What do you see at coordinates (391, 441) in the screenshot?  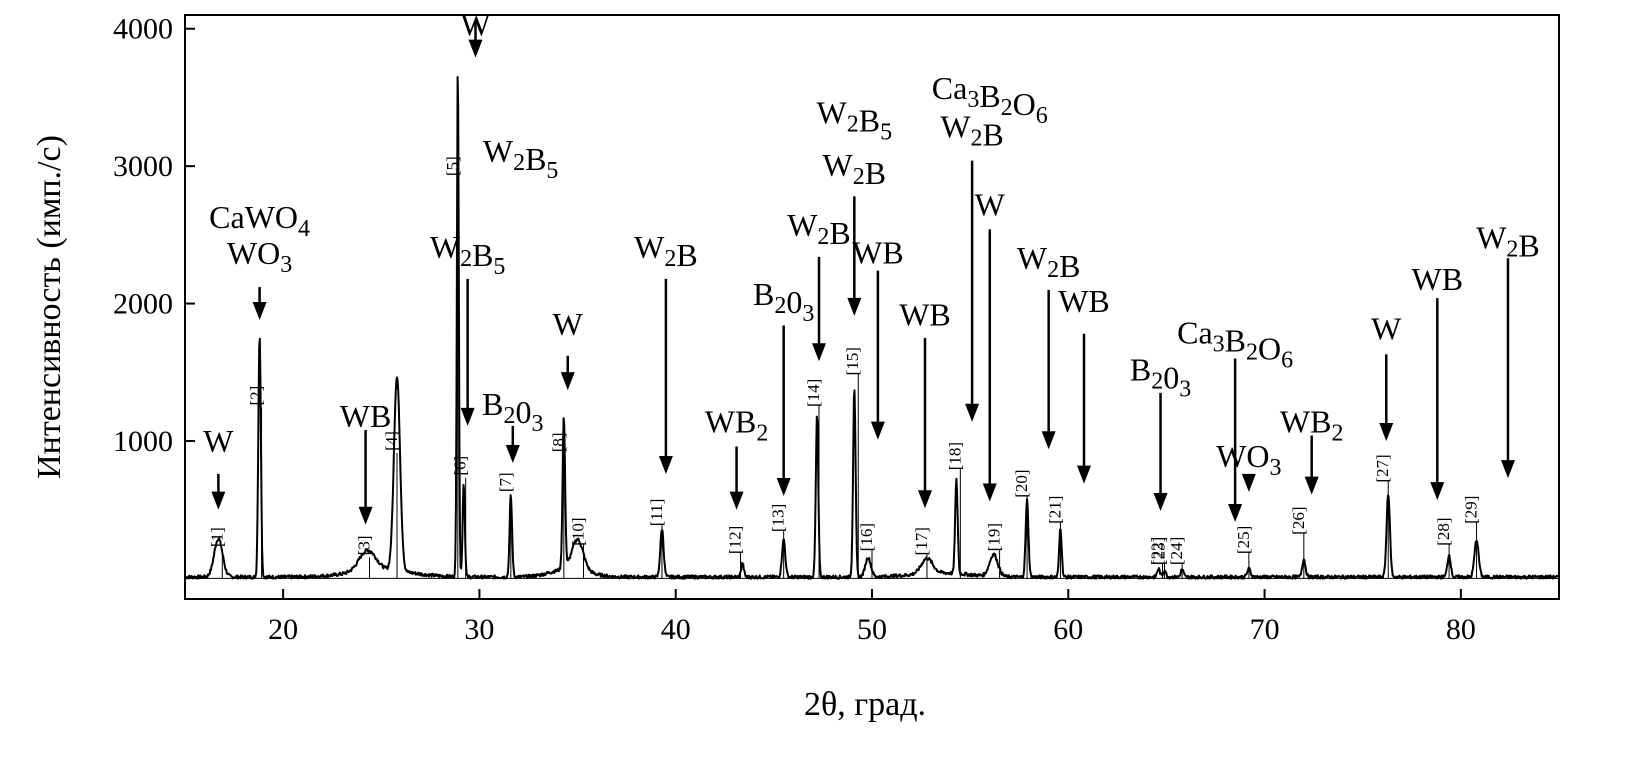 I see `peak-number: [4]` at bounding box center [391, 441].